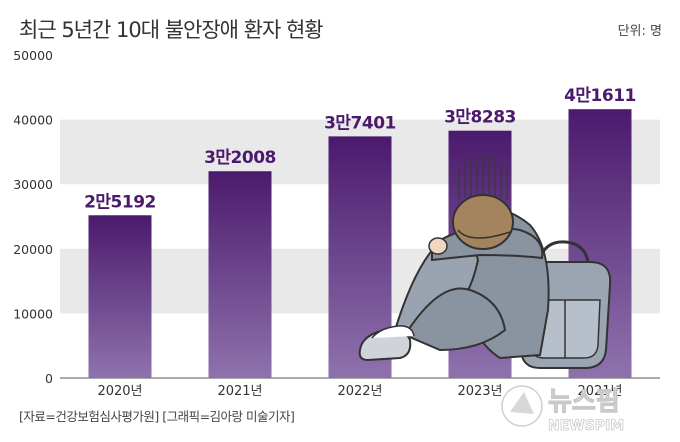 The height and width of the screenshot is (442, 680). What do you see at coordinates (33, 55) in the screenshot?
I see `y-tick-label: 50000` at bounding box center [33, 55].